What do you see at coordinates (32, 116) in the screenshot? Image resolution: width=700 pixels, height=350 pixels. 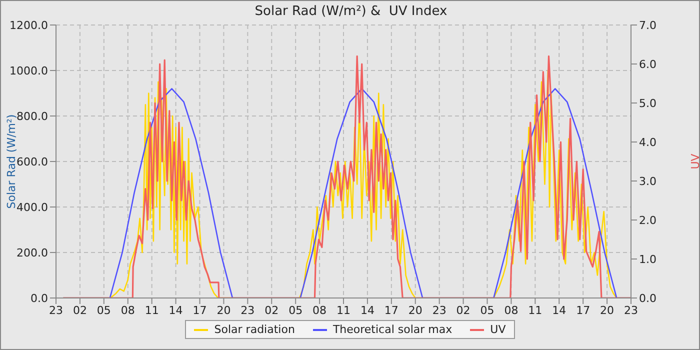 I see `y-tick-label: 800.0` at bounding box center [32, 116].